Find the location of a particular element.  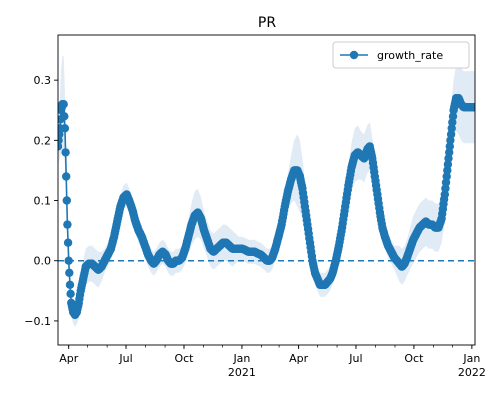

chart-title: PR is located at coordinates (267, 23).